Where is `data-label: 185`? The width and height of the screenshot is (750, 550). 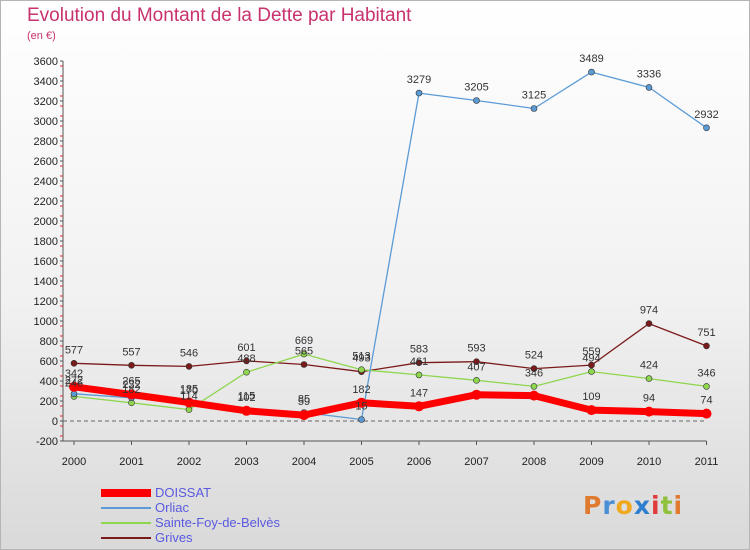 data-label: 185 is located at coordinates (189, 390).